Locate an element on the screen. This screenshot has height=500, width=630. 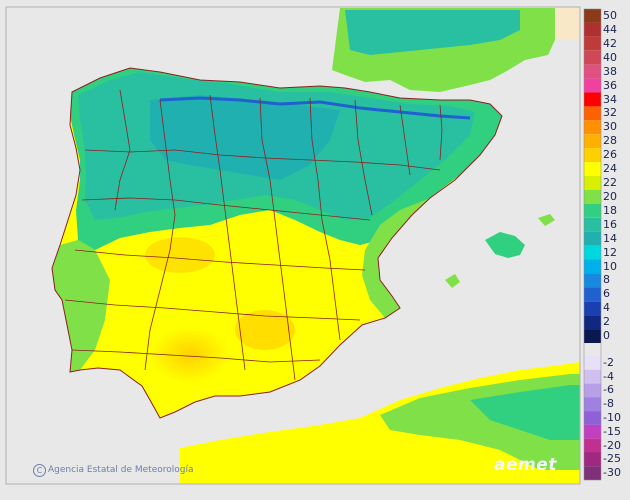
legend-label: -10 is located at coordinates (612, 417).